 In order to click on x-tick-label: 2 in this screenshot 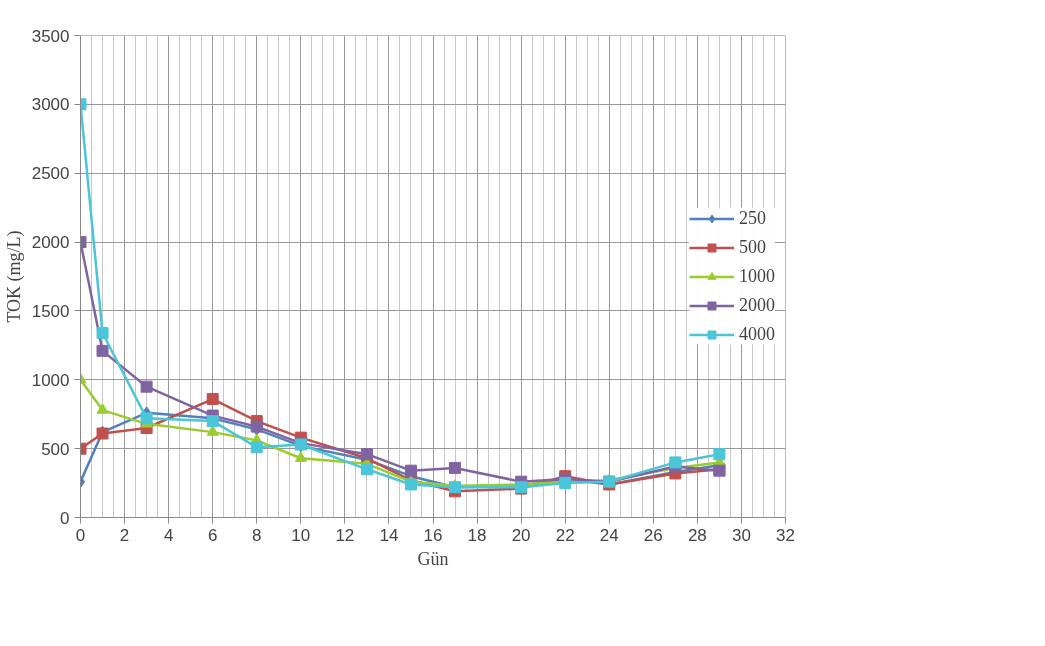, I will do `click(124, 535)`.